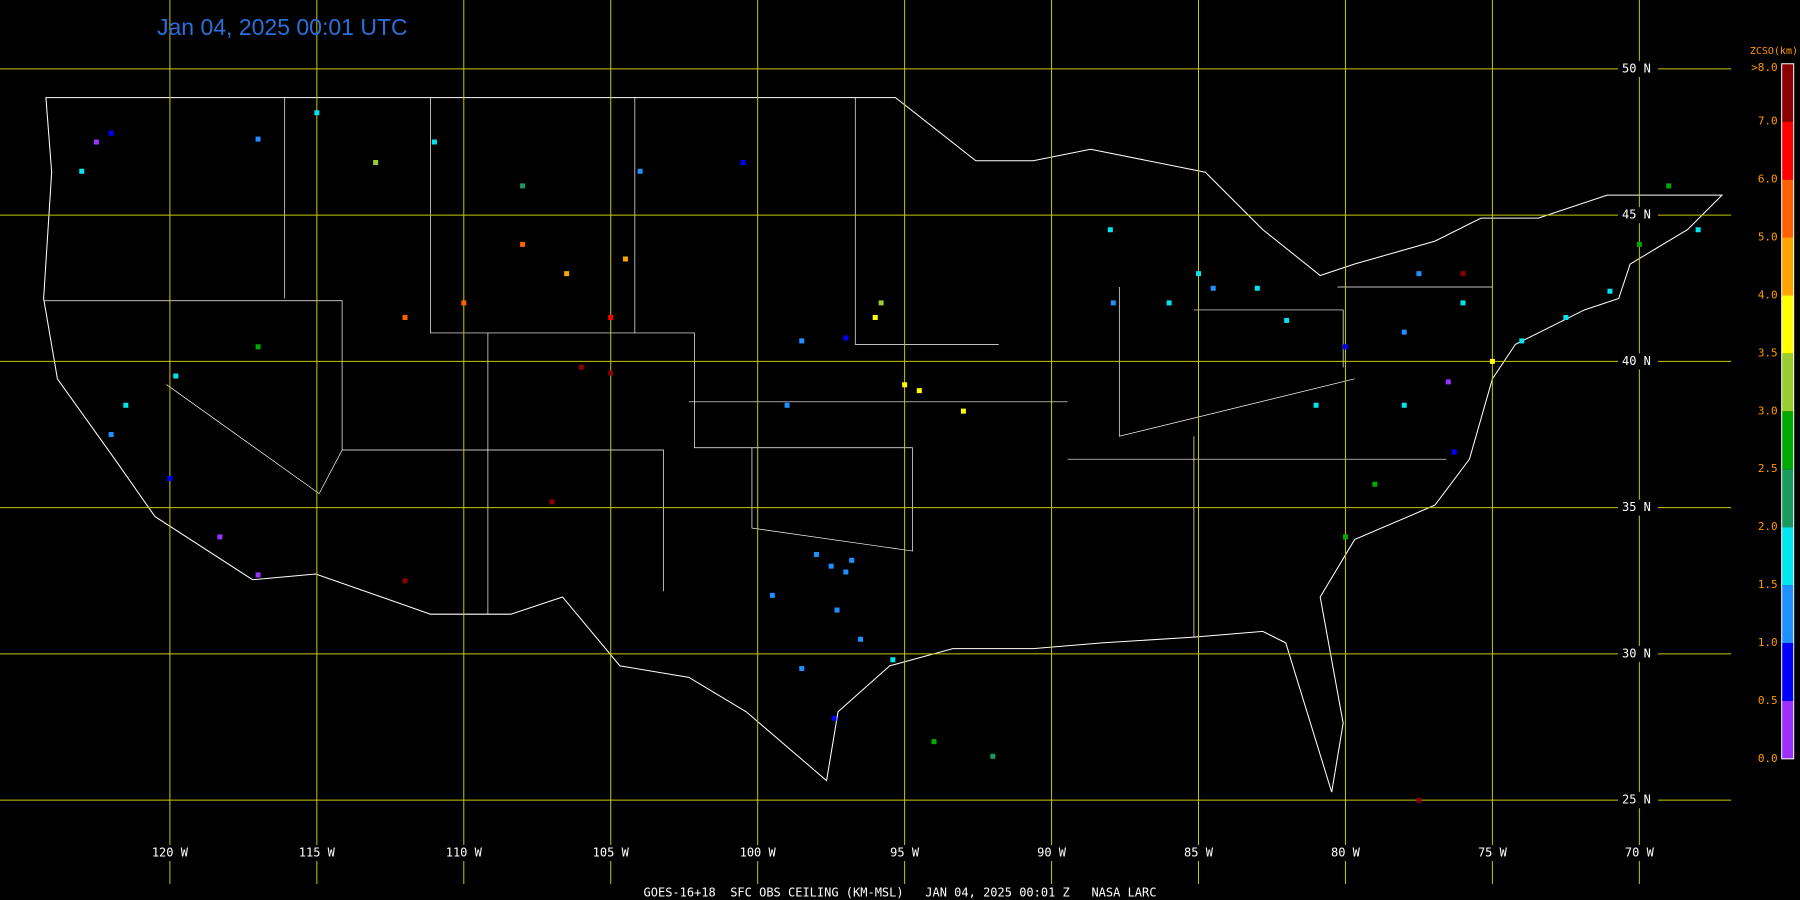 This screenshot has height=900, width=1800. I want to click on colorbar-tick-label: 6.0, so click(1768, 179).